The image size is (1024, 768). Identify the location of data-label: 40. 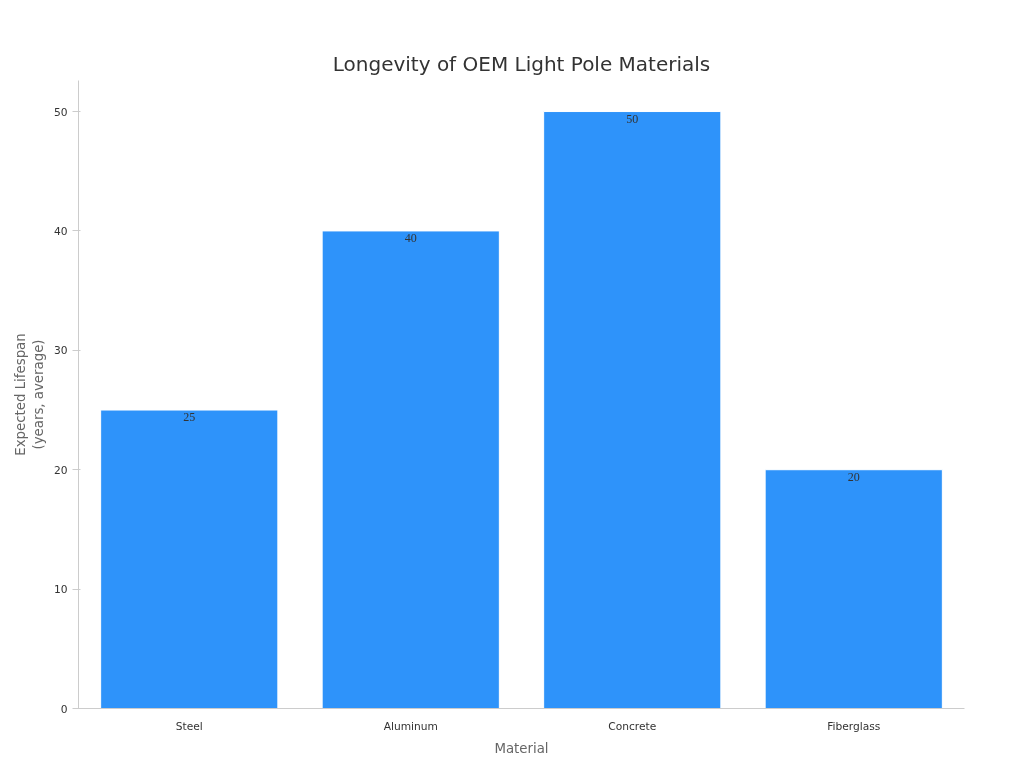
(410, 237).